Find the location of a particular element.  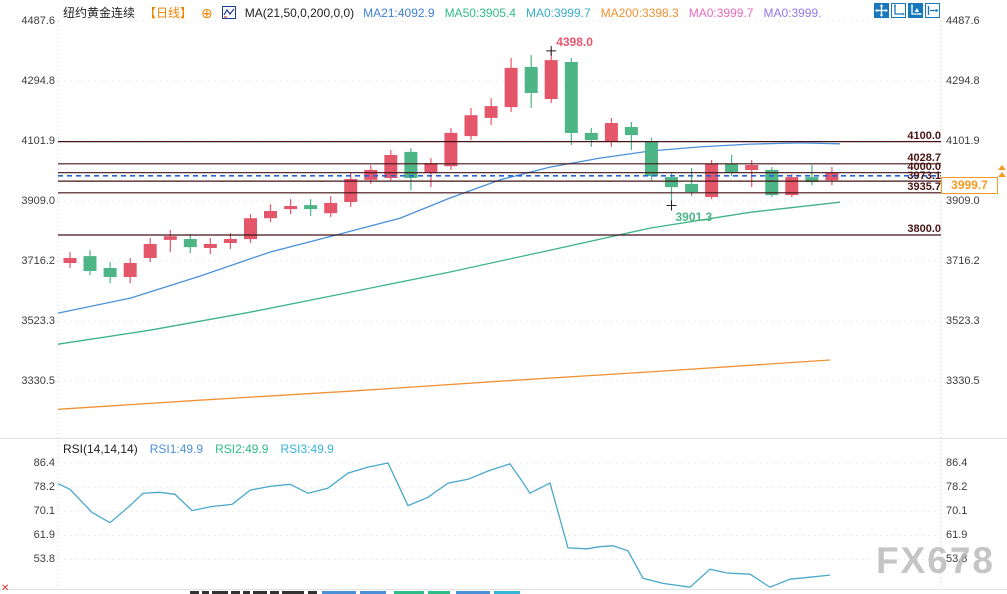

indicator-value: RSI2:49.9 is located at coordinates (242, 449).